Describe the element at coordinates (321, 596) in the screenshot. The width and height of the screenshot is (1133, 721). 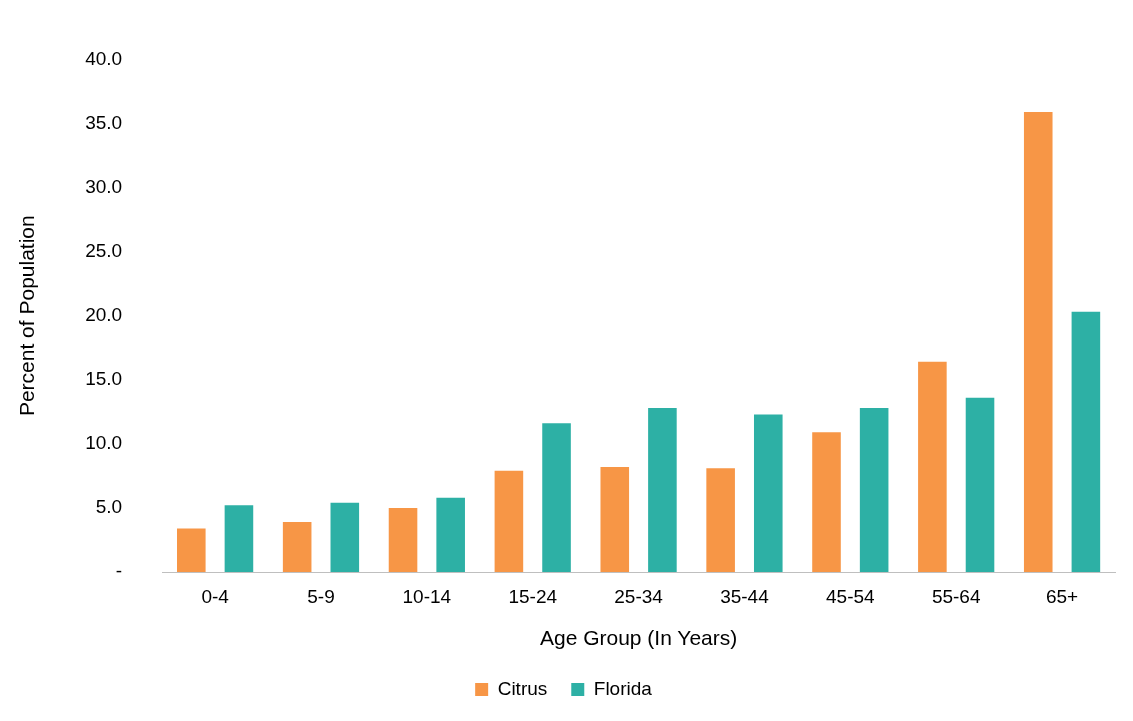
I see `x-tick-label: 5-9` at that location.